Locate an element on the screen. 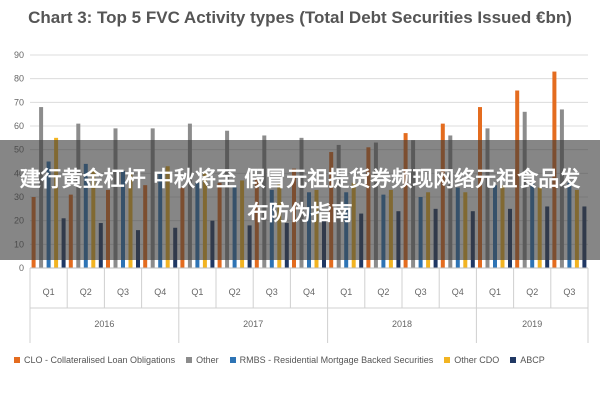 This screenshot has height=400, width=600. y-tick-label: 90 is located at coordinates (19, 55).